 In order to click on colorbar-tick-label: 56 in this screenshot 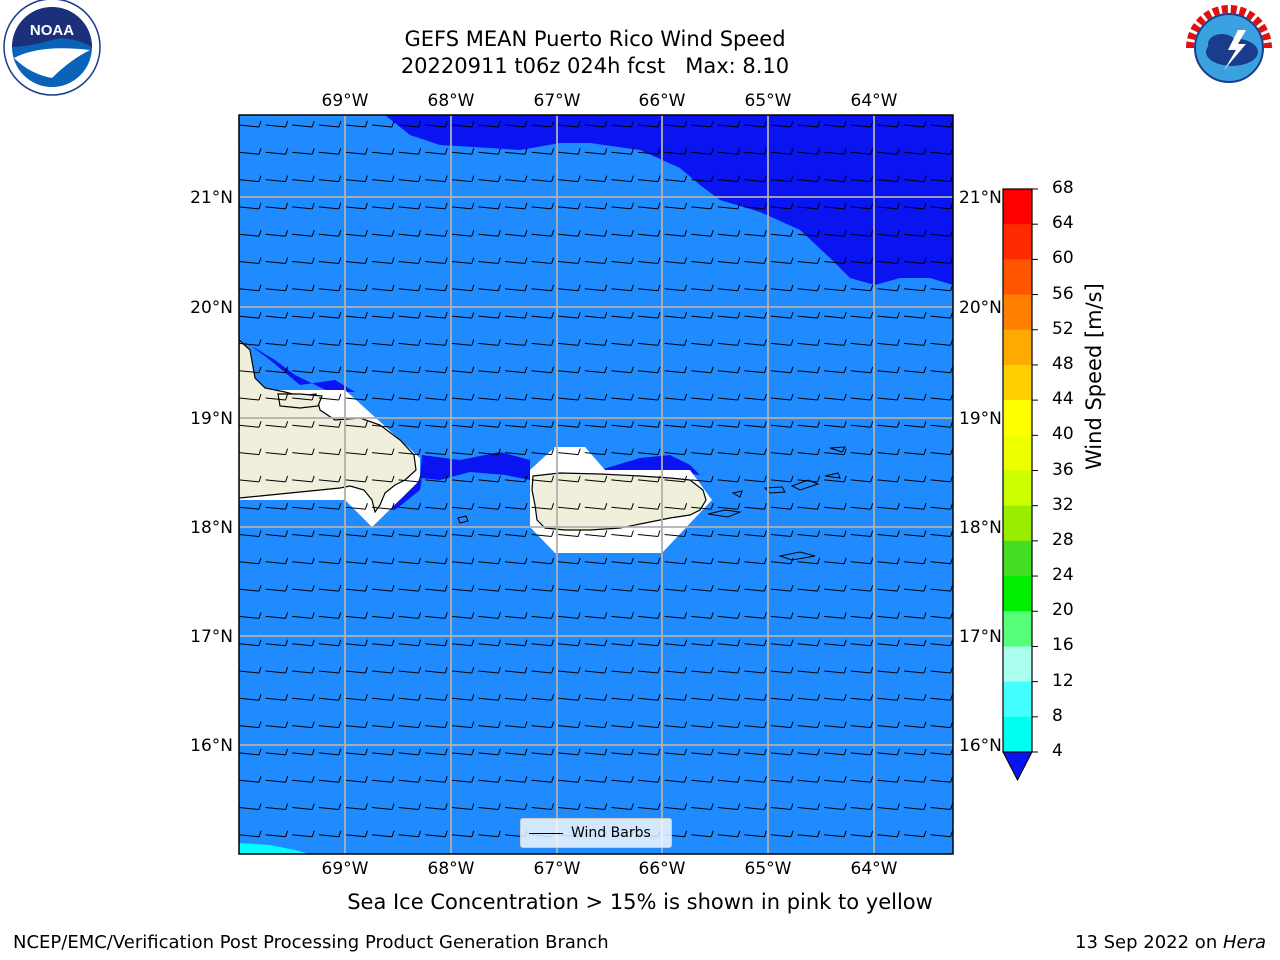, I will do `click(1063, 293)`.